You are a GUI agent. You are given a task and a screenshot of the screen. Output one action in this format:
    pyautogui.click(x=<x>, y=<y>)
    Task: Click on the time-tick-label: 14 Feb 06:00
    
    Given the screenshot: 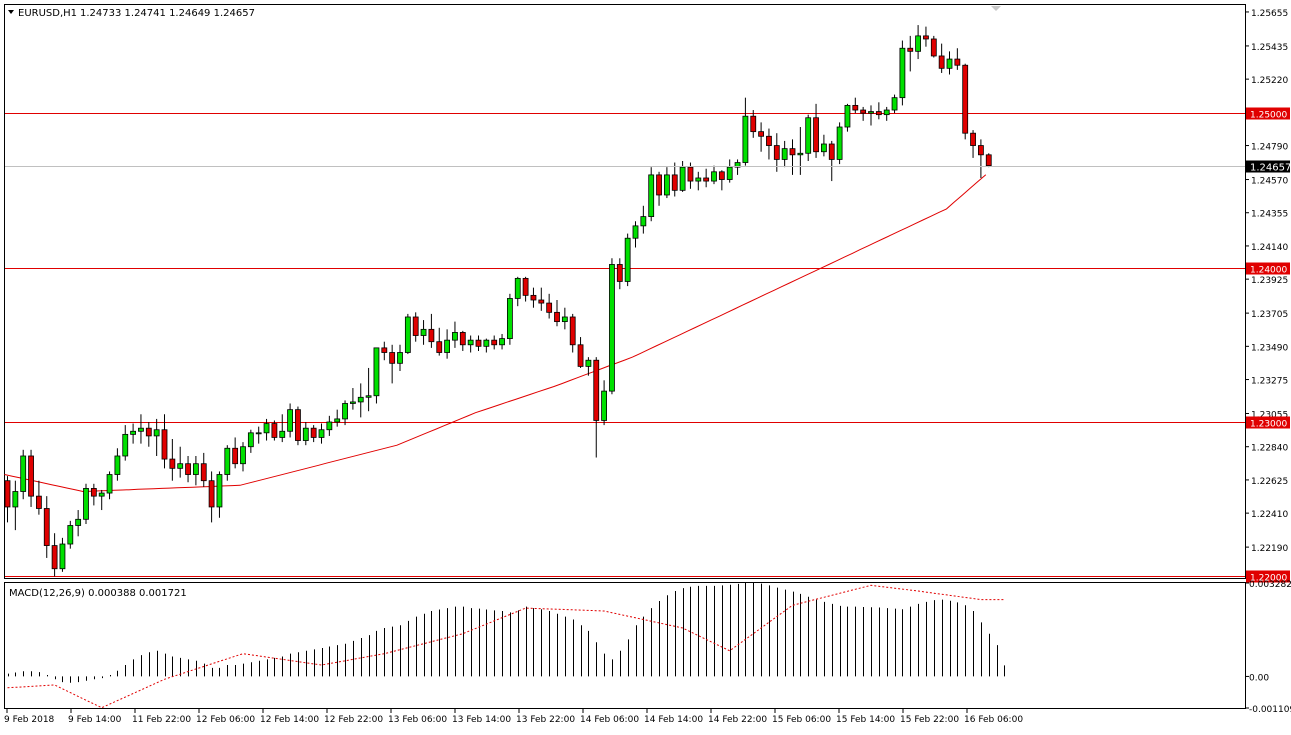 What is the action you would take?
    pyautogui.click(x=609, y=720)
    